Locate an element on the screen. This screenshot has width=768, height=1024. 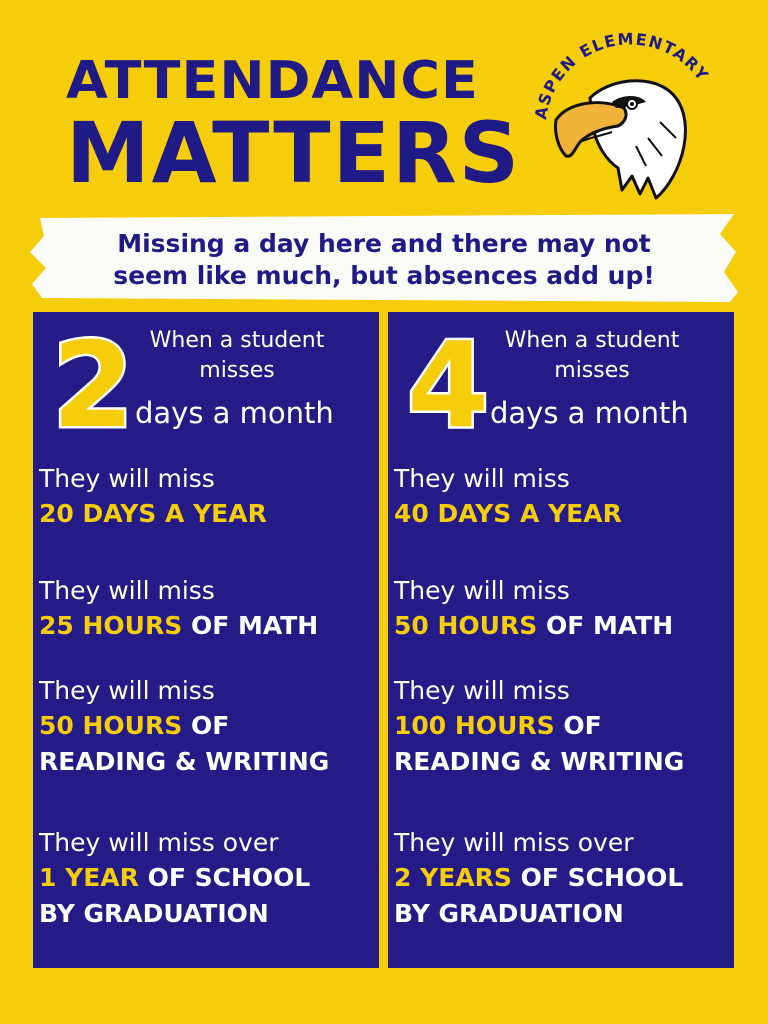
big-number: 2 is located at coordinates (92, 382).